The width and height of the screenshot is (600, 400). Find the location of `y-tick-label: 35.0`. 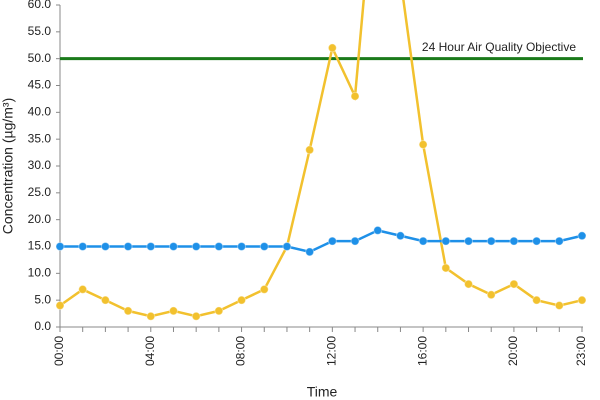

y-tick-label: 35.0 is located at coordinates (40, 138).